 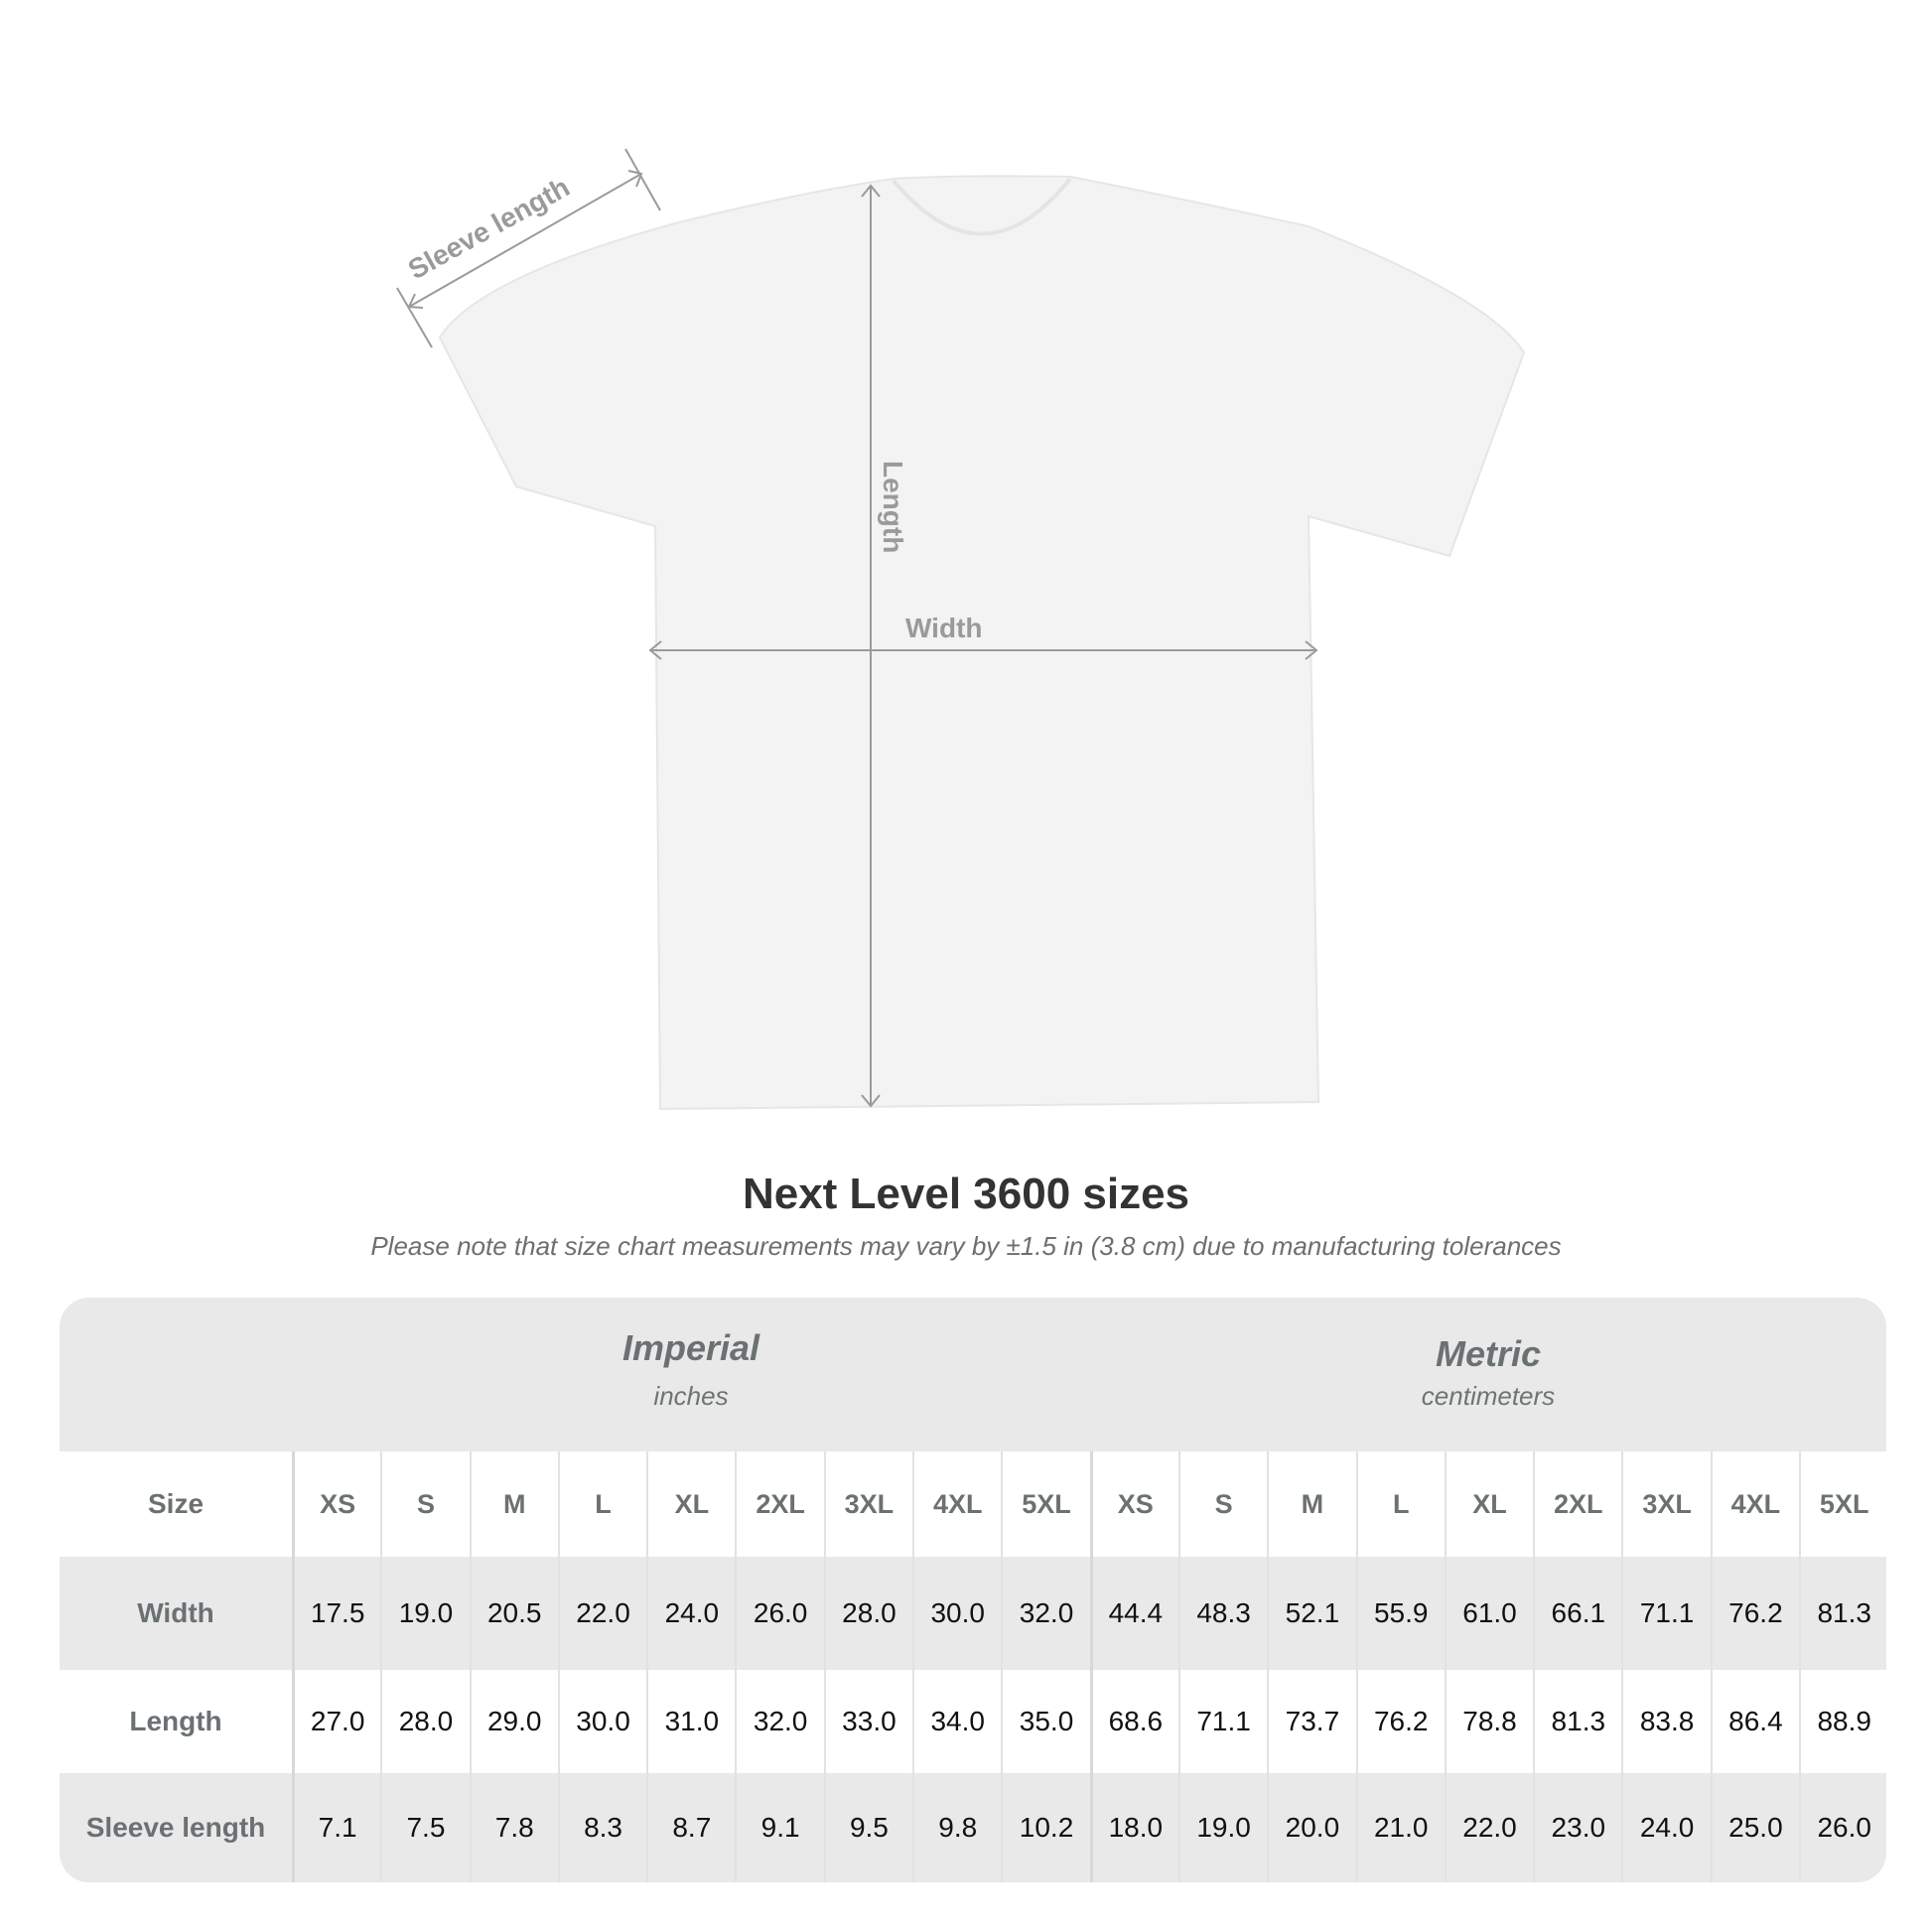 What do you see at coordinates (1133, 1722) in the screenshot?
I see `value-cell: 68.6` at bounding box center [1133, 1722].